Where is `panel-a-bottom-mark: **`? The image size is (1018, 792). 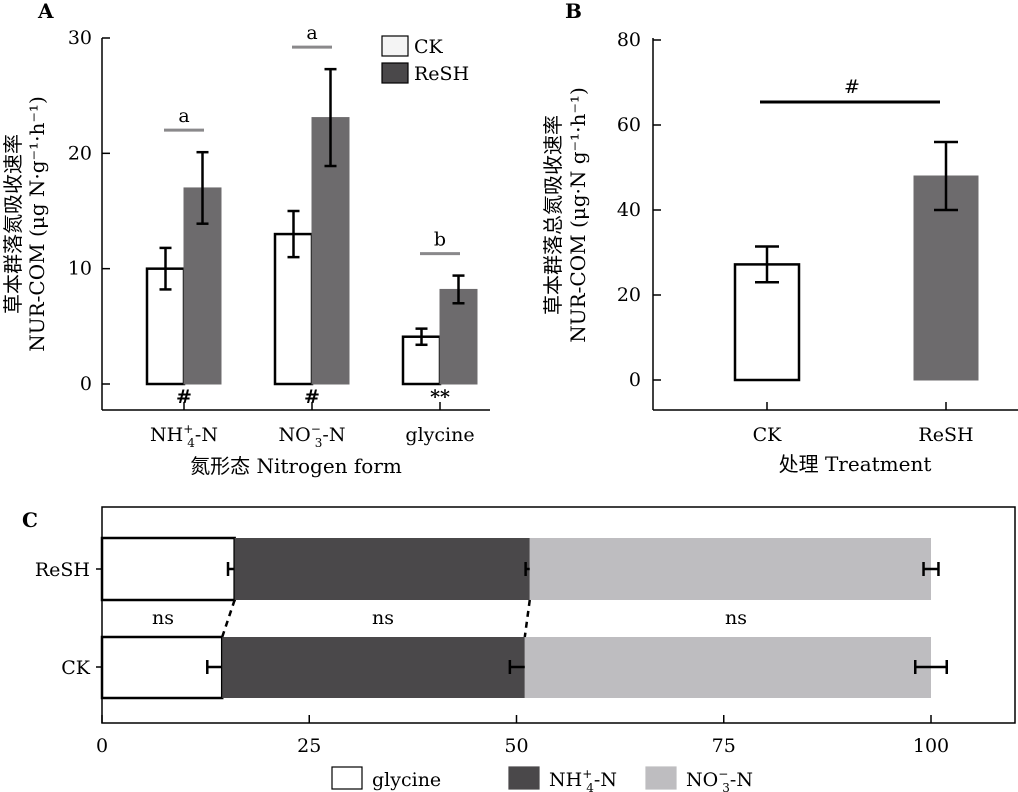 panel-a-bottom-mark: ** is located at coordinates (440, 397).